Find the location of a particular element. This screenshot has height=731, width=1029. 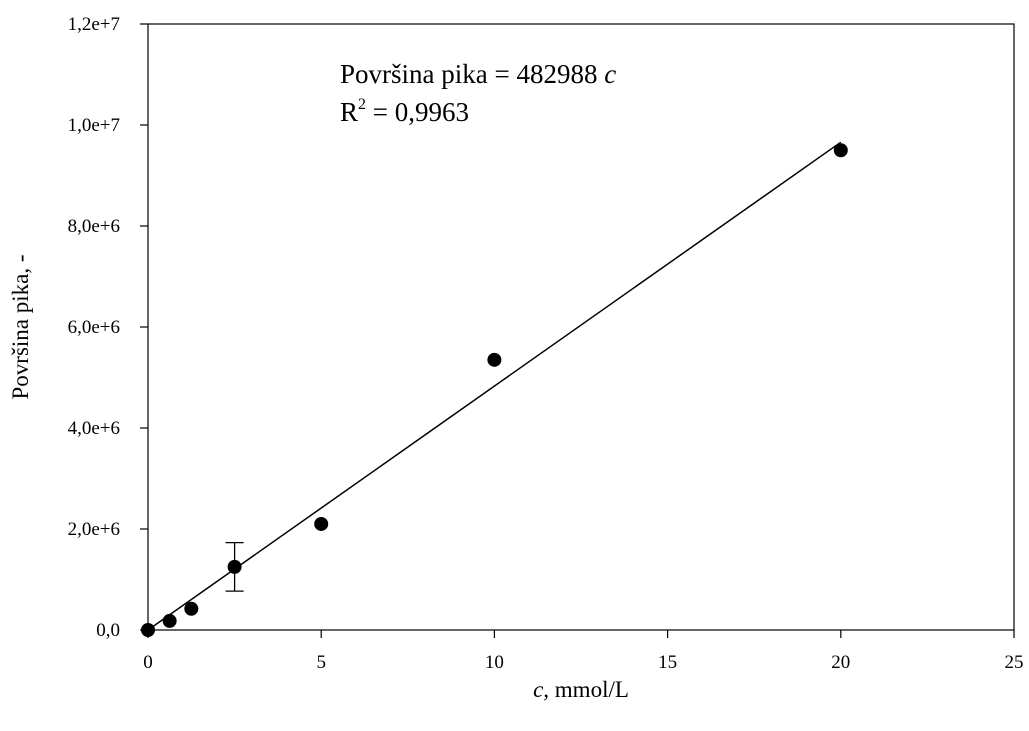

y-tick-label: 1,0e+7 is located at coordinates (94, 125).